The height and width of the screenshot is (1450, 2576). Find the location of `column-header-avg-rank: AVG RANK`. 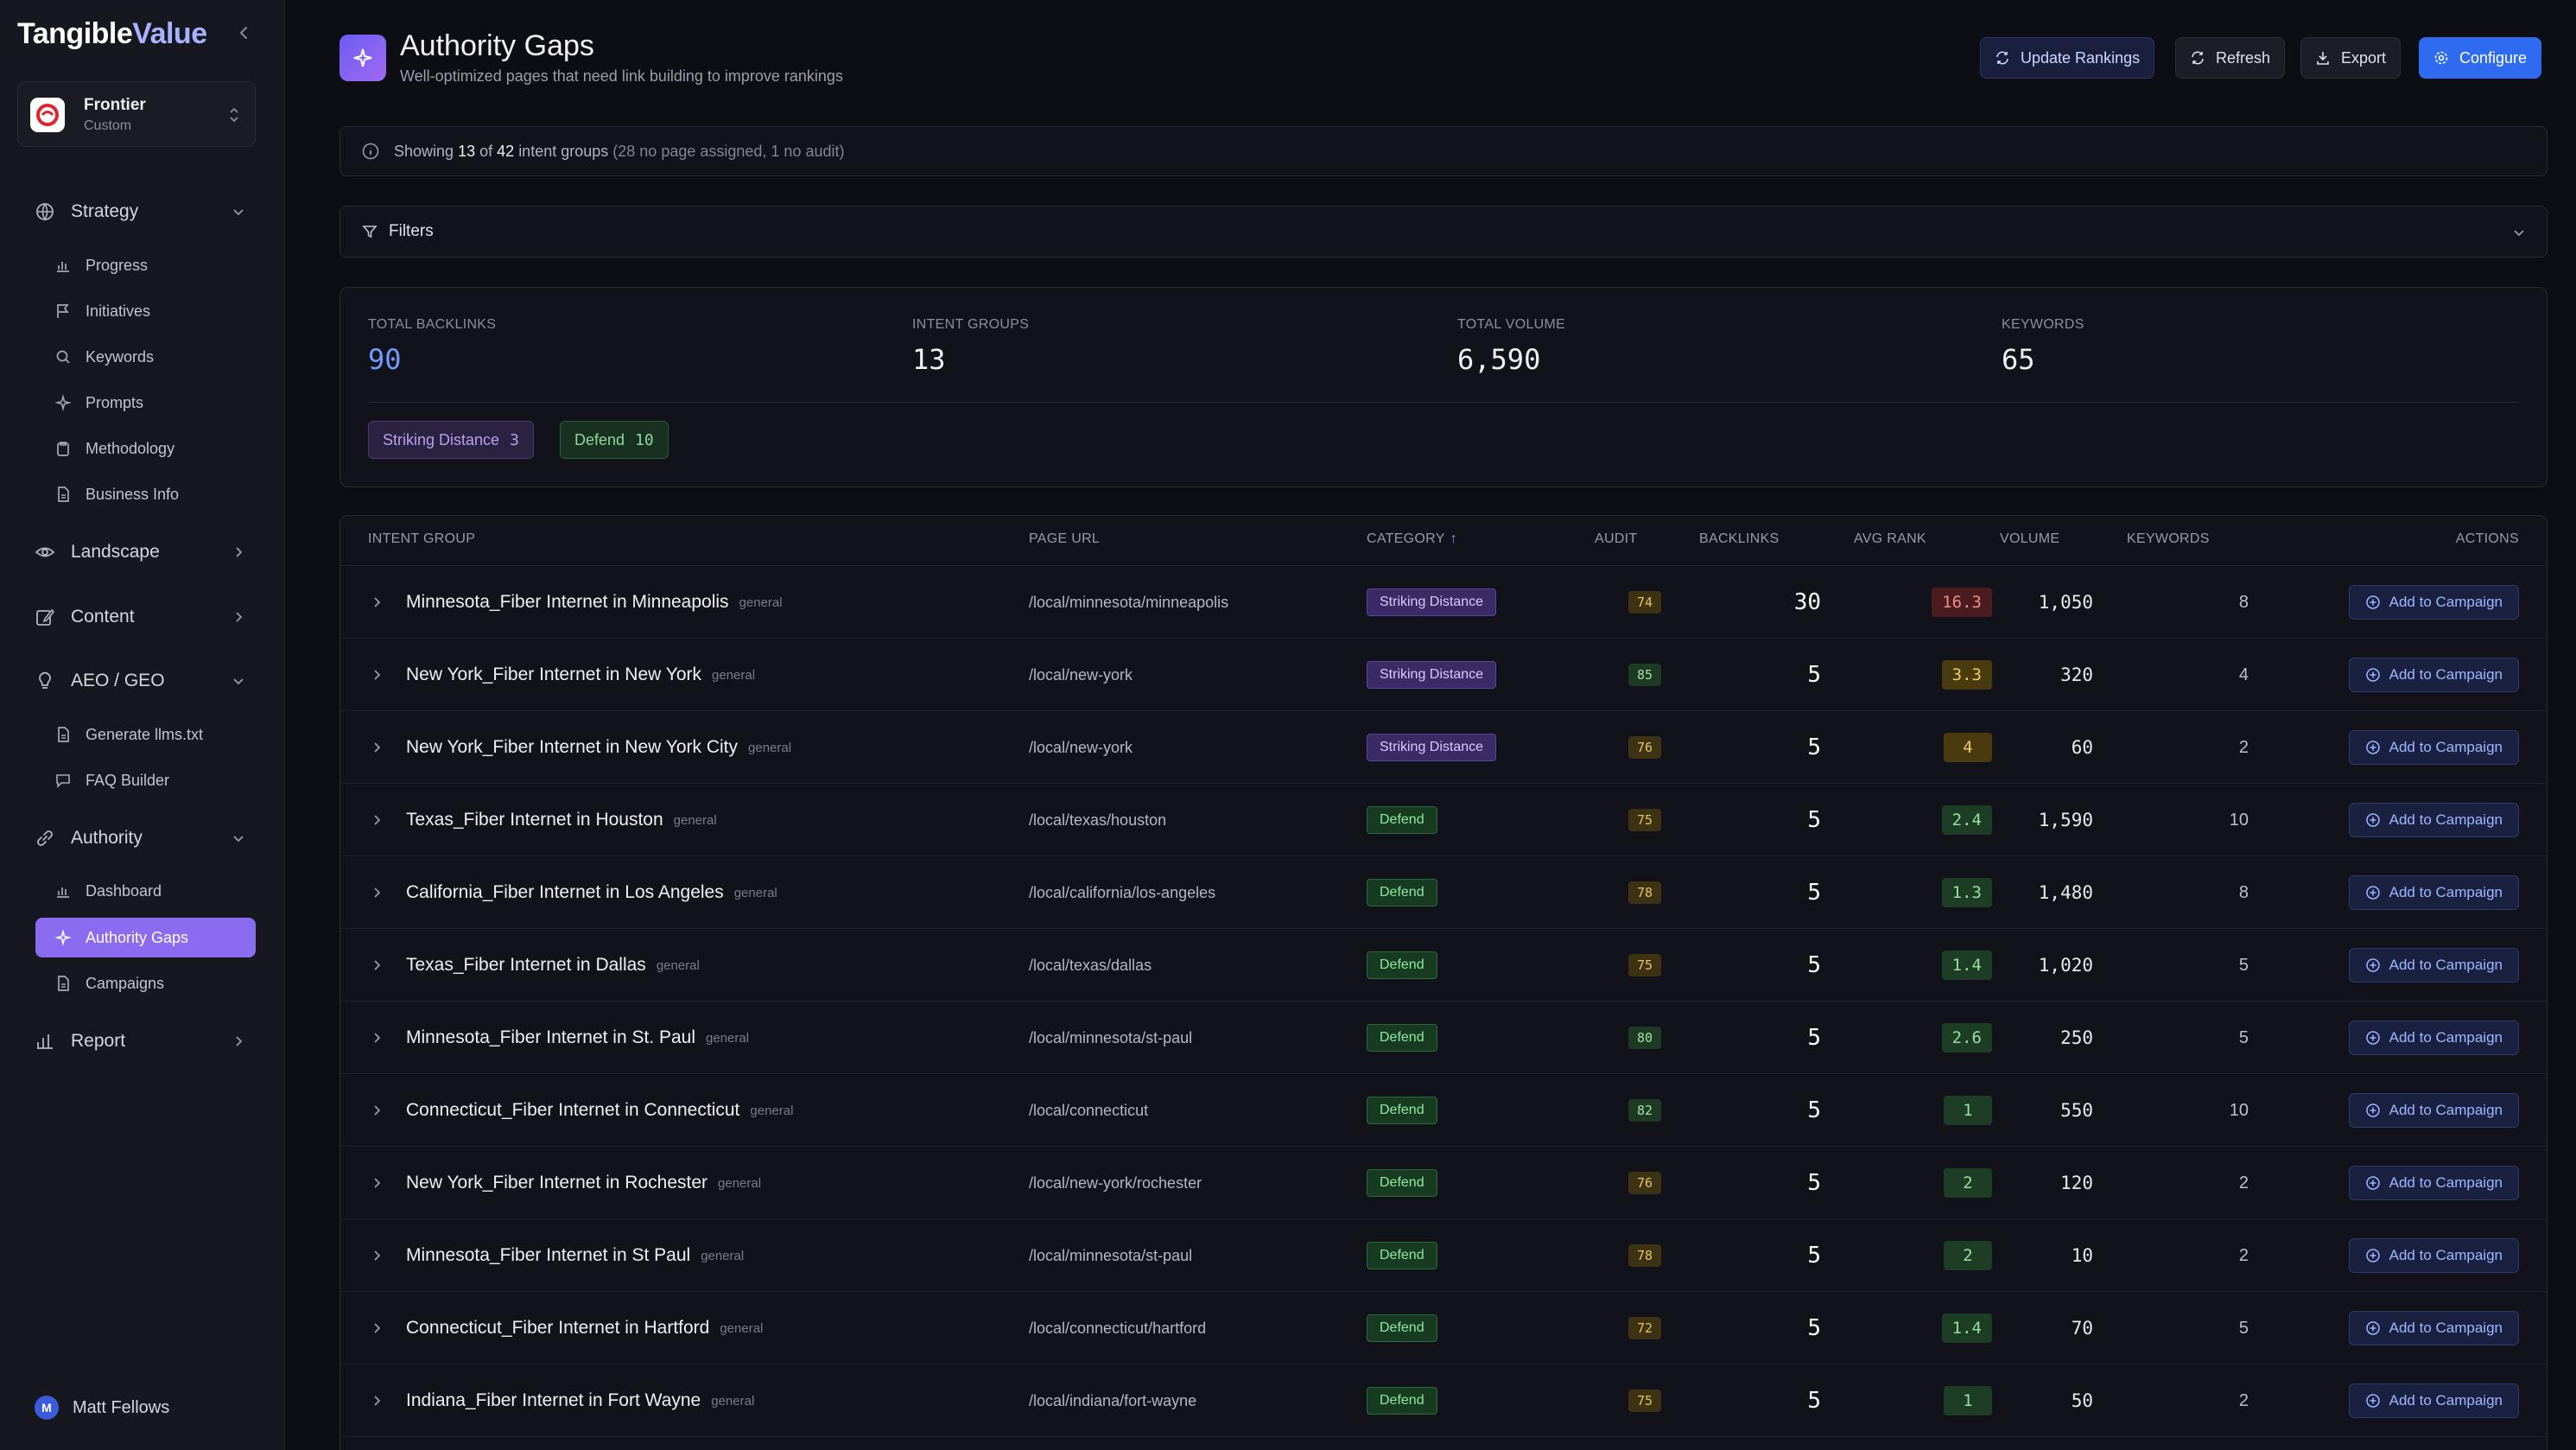

column-header-avg-rank: AVG RANK is located at coordinates (1890, 538).